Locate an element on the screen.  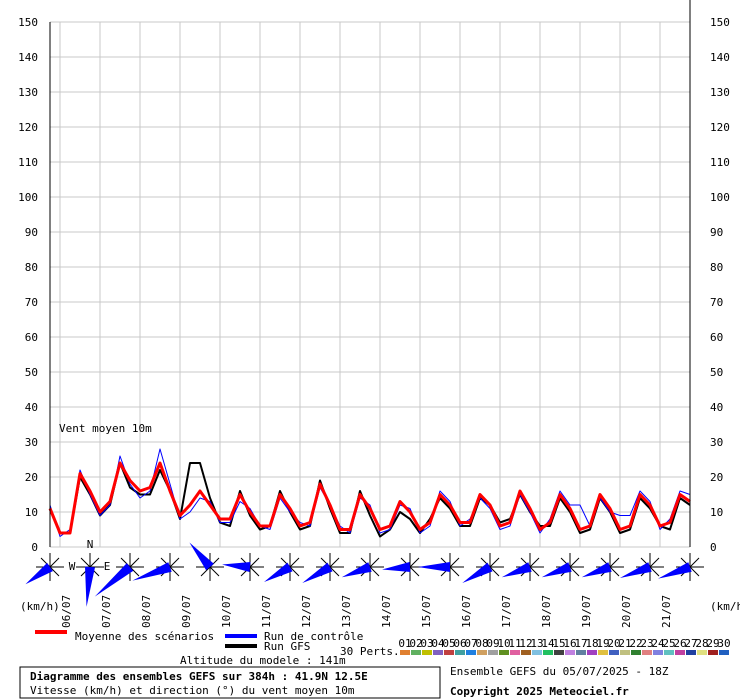
x-tick-label: 08/07 is located at coordinates (146, 611).